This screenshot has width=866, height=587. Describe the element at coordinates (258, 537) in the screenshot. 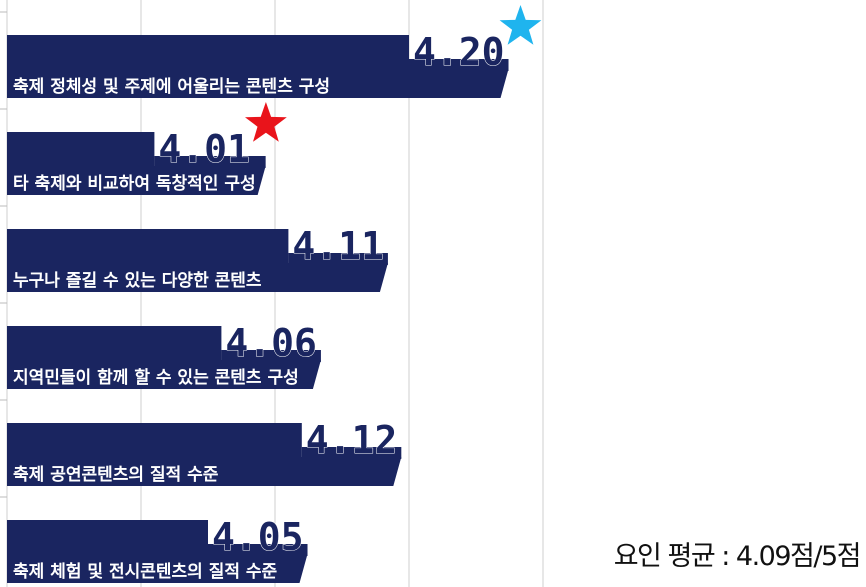

I see `value-label: 4.05` at that location.